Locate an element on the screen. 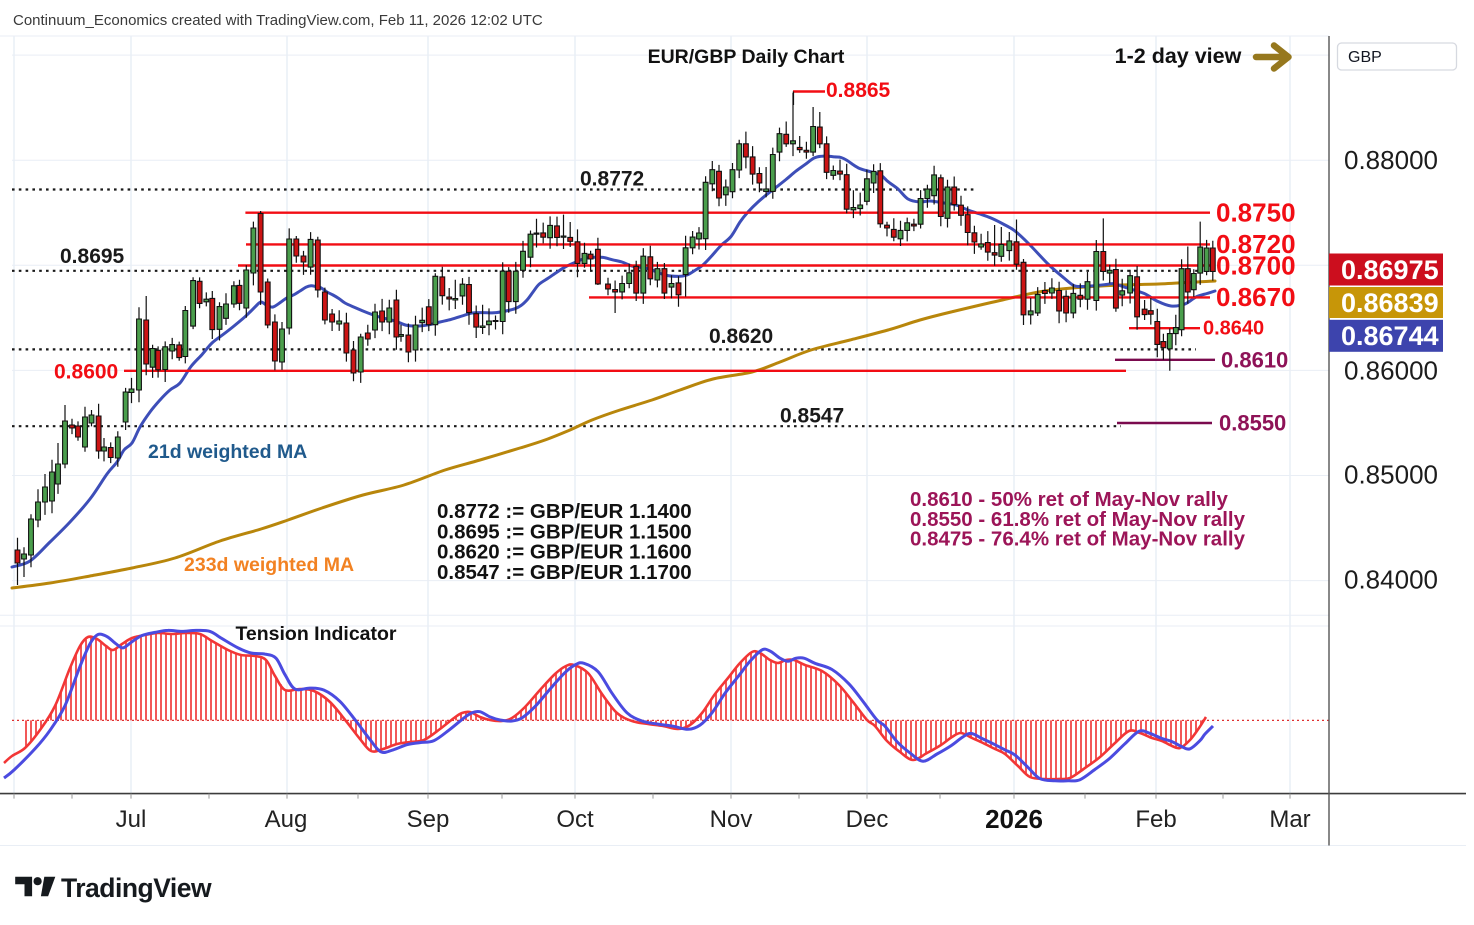 This screenshot has width=1474, height=925. svg-text:0.8475 - 76.4% ret of May-Nov: 0.8475 - 76.4% ret of May-Nov rally is located at coordinates (1078, 539).